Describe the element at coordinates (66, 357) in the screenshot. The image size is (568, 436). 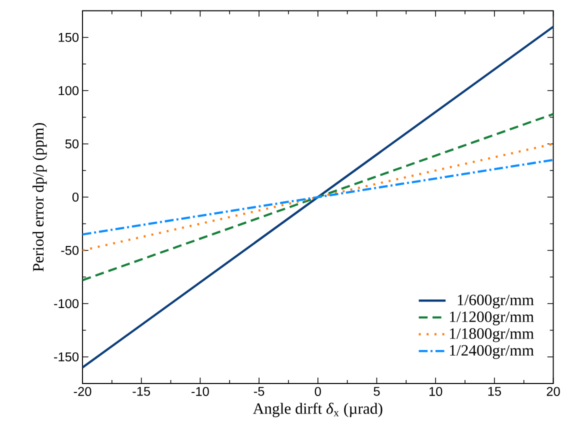
I see `y-tick-label: -150` at that location.